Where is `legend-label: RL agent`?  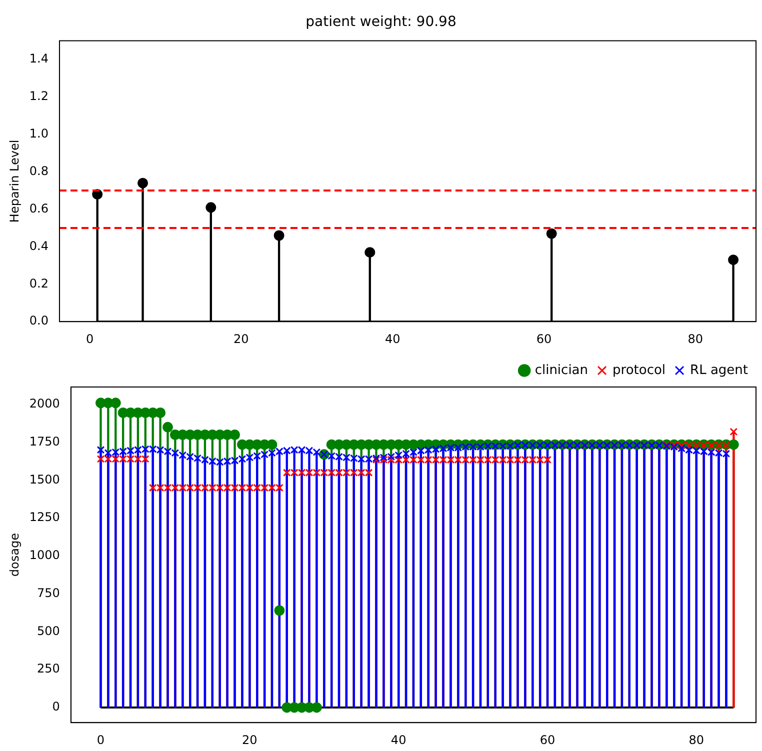
legend-label: RL agent is located at coordinates (719, 370).